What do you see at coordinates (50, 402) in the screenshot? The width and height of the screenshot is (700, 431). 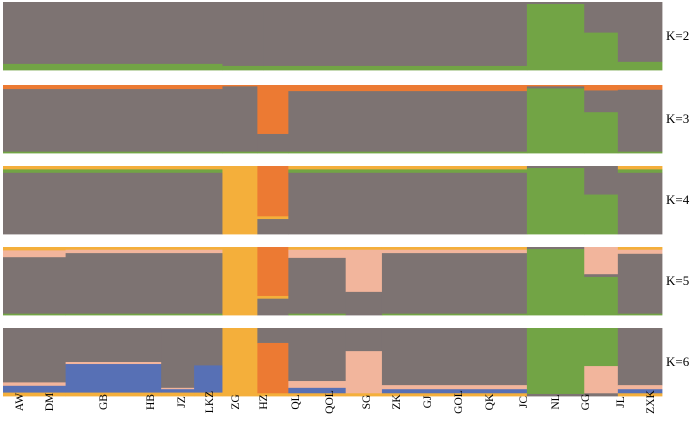 I see `population-label: DM` at bounding box center [50, 402].